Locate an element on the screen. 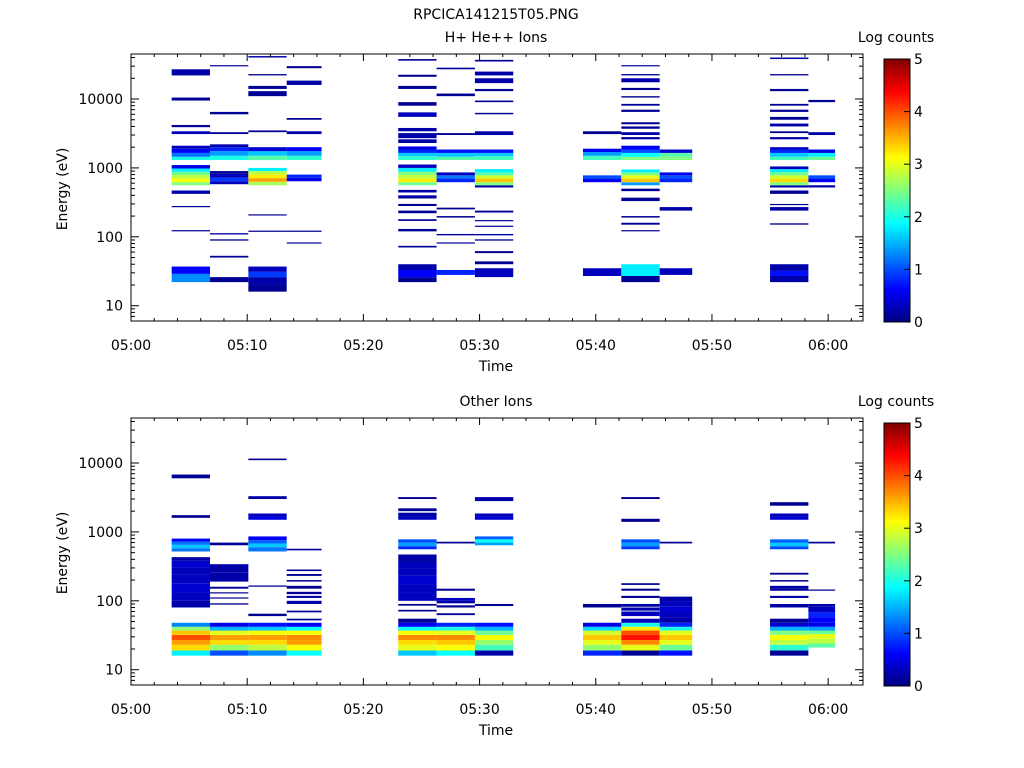 The height and width of the screenshot is (768, 1024). x-tick-label: 05:20 is located at coordinates (363, 710).